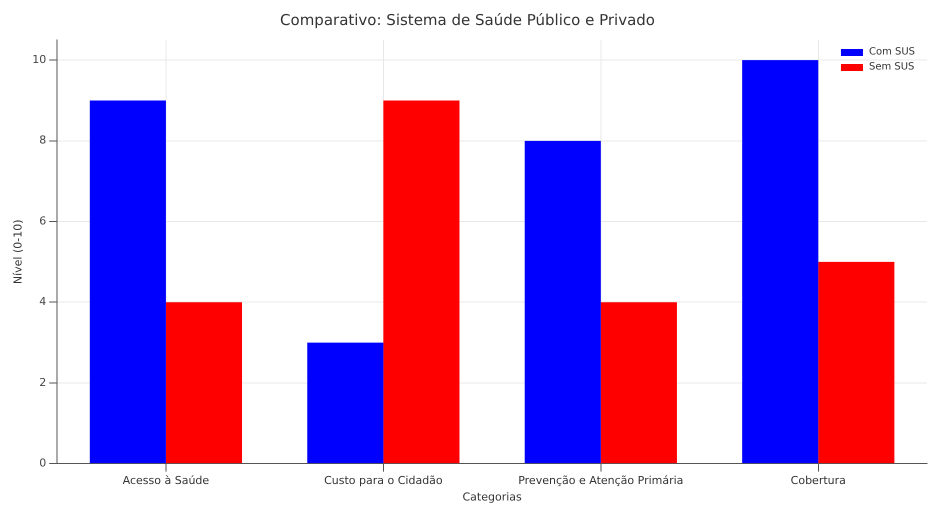 The height and width of the screenshot is (512, 941). What do you see at coordinates (42, 382) in the screenshot?
I see `y-tick-label: 2` at bounding box center [42, 382].